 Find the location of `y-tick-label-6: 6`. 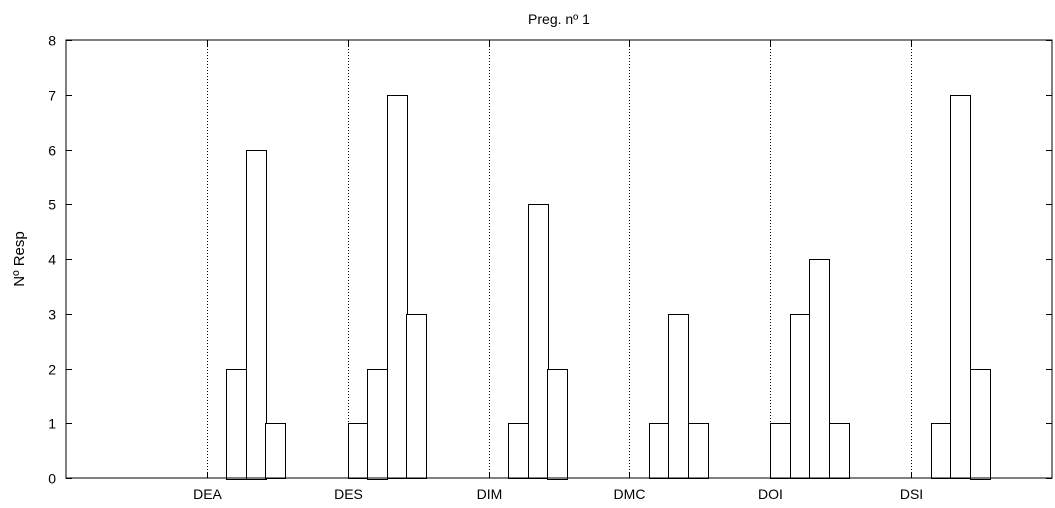

y-tick-label-6: 6 is located at coordinates (52, 151).